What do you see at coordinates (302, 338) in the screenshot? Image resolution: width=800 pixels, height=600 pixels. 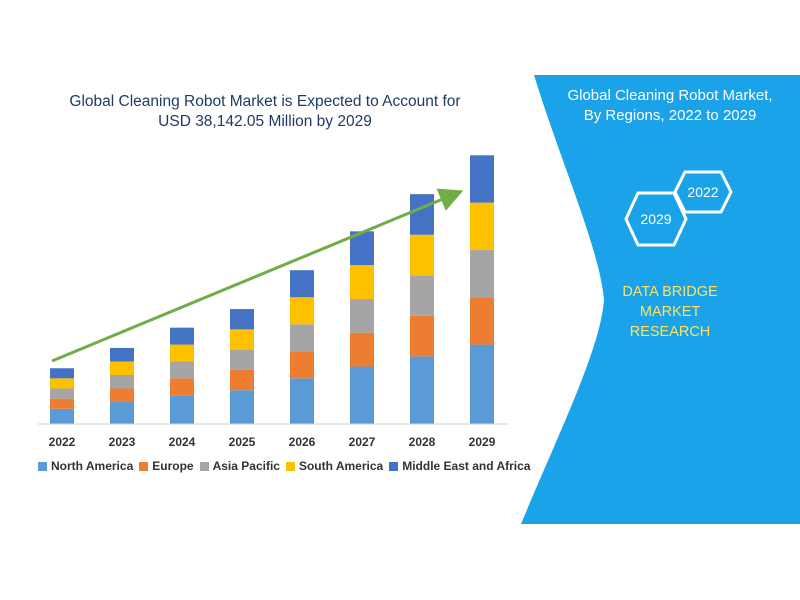 I see `bar-segment-2026-asia-pacific` at bounding box center [302, 338].